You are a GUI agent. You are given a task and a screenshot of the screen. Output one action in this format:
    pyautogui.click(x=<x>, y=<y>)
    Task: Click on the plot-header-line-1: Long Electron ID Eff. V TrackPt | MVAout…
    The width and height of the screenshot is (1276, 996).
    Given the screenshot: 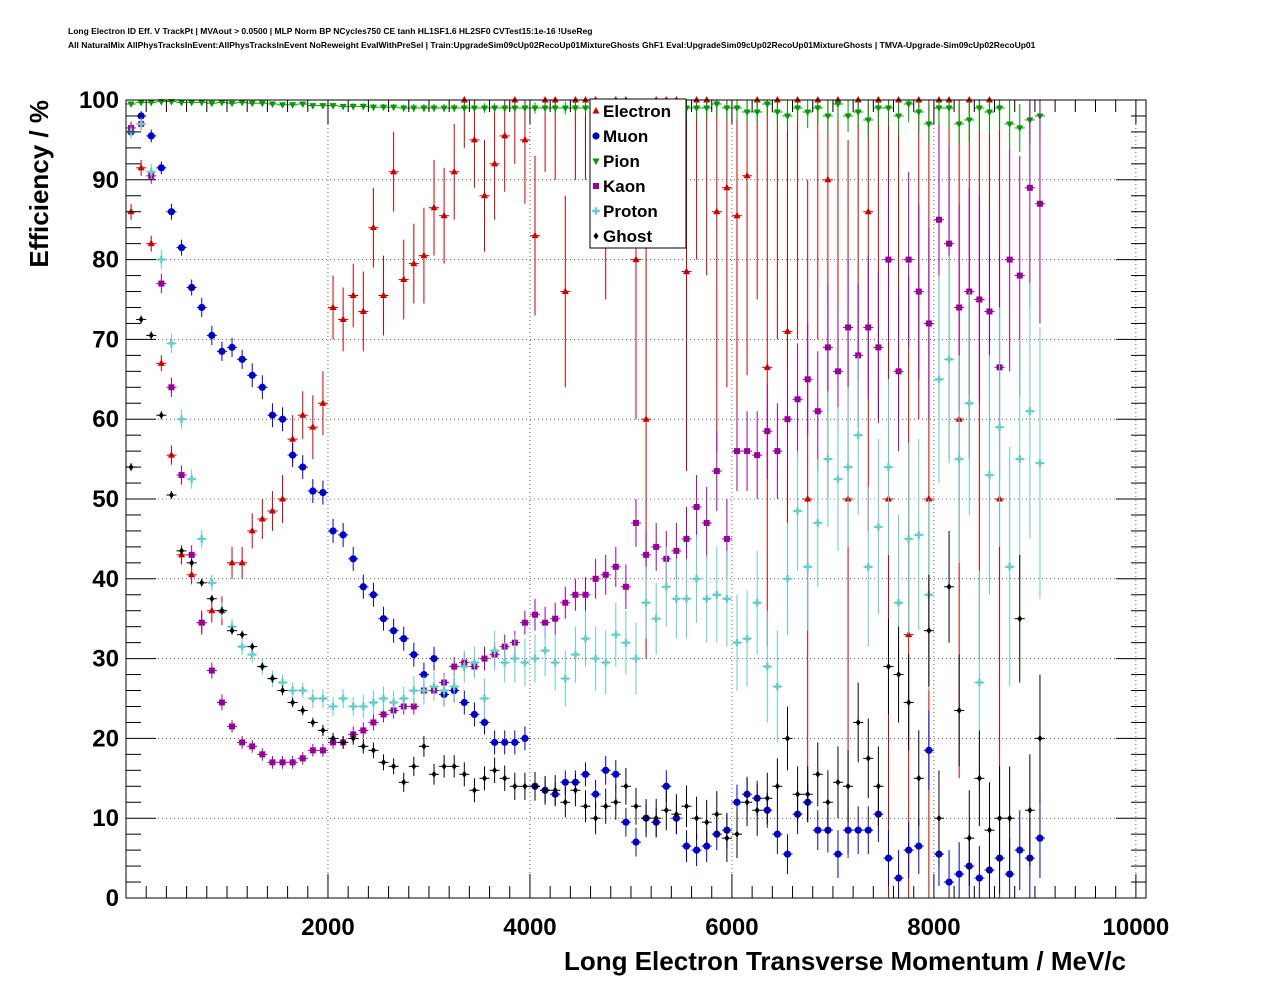 What is the action you would take?
    pyautogui.click(x=330, y=31)
    